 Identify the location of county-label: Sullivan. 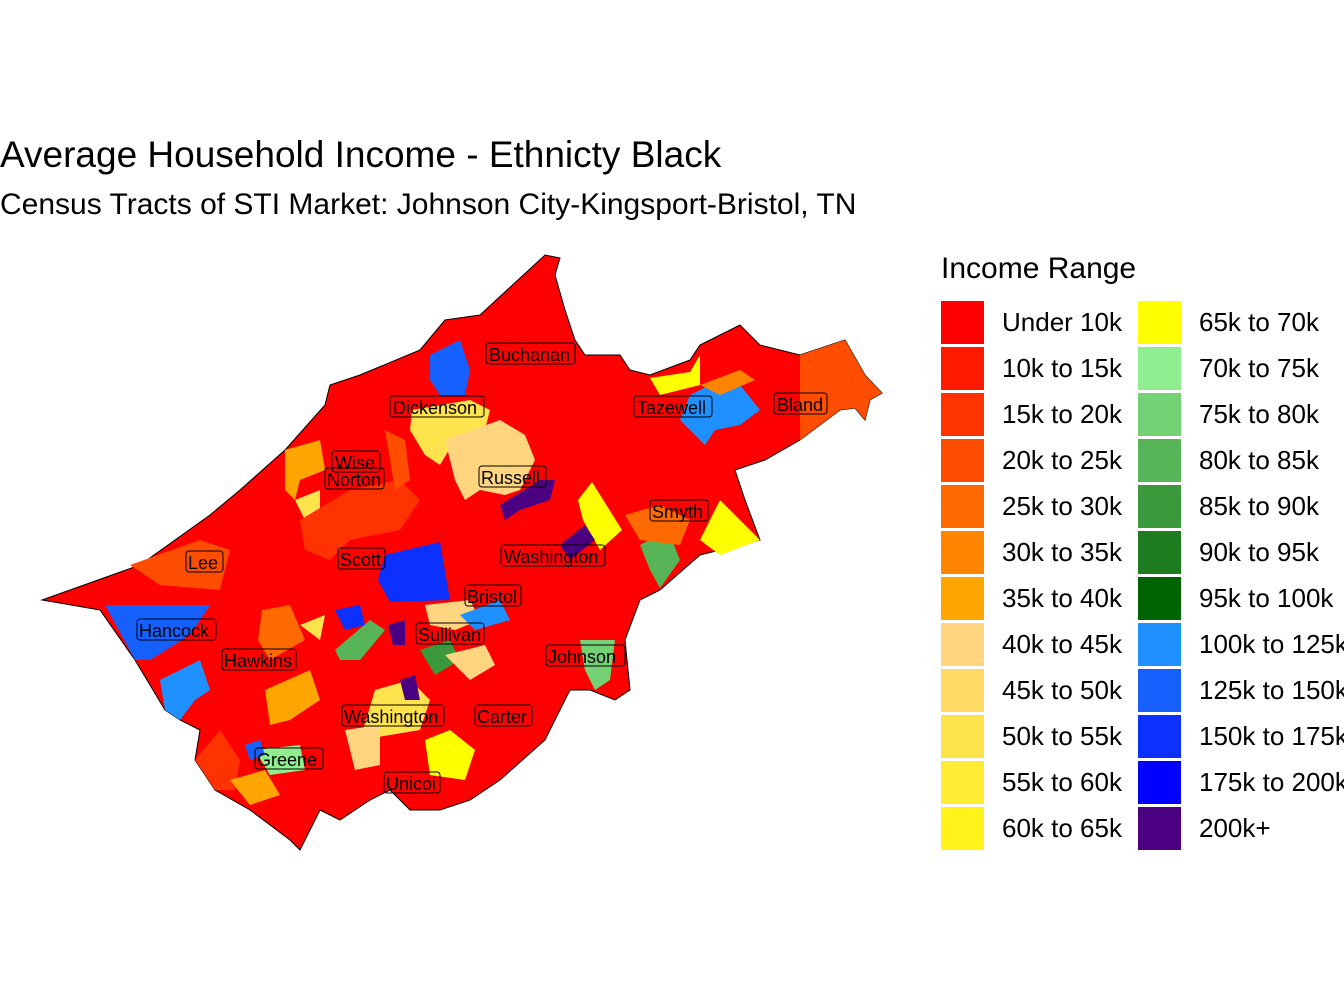
(450, 633).